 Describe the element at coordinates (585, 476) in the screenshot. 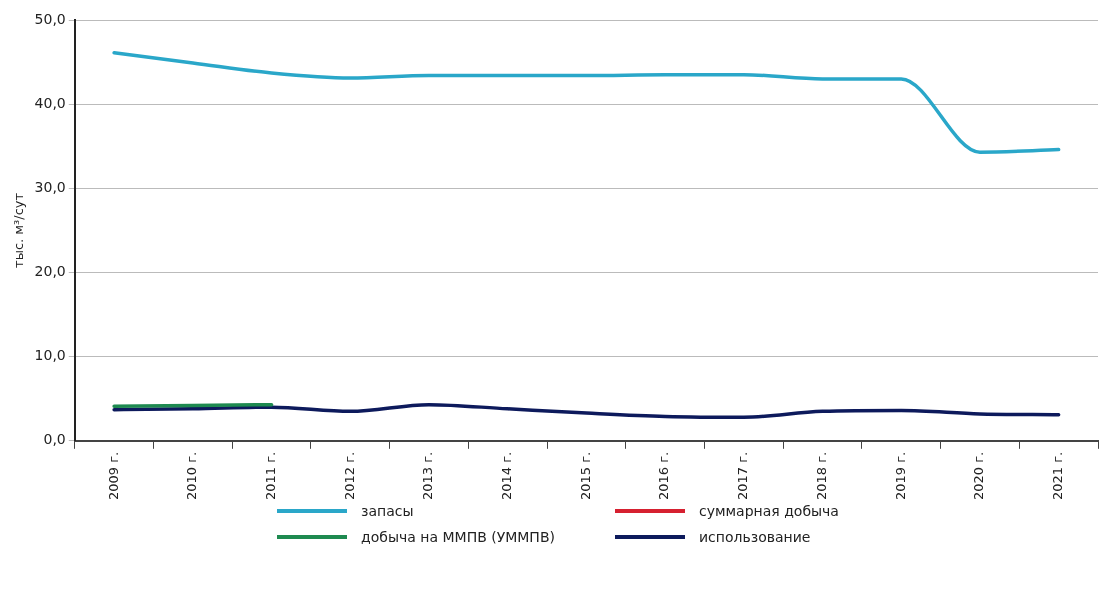

I see `x-tick-label: 2015 г.` at that location.